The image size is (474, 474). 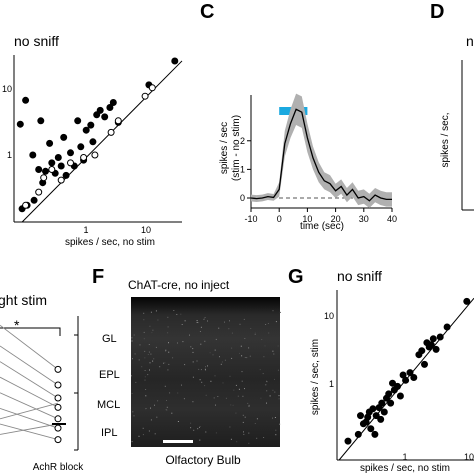 What do you see at coordinates (224, 148) in the screenshot?
I see `panel-c-ylabel-1: spikes / sec` at bounding box center [224, 148].